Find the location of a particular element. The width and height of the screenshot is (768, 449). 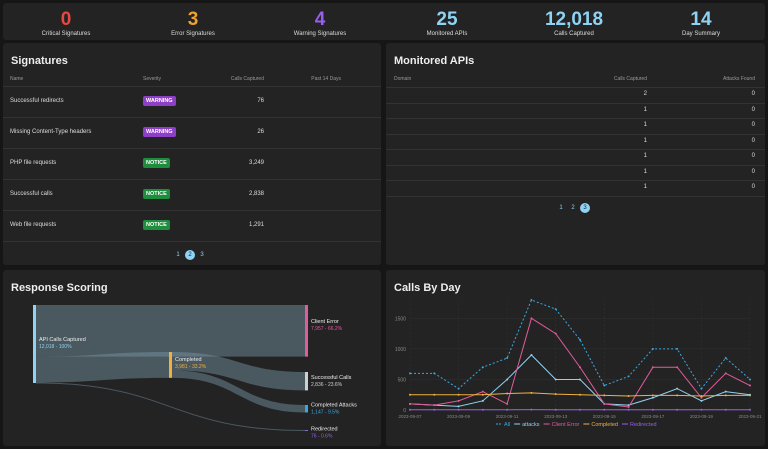

x-tick-label: 2023-09-15 is located at coordinates (605, 416).